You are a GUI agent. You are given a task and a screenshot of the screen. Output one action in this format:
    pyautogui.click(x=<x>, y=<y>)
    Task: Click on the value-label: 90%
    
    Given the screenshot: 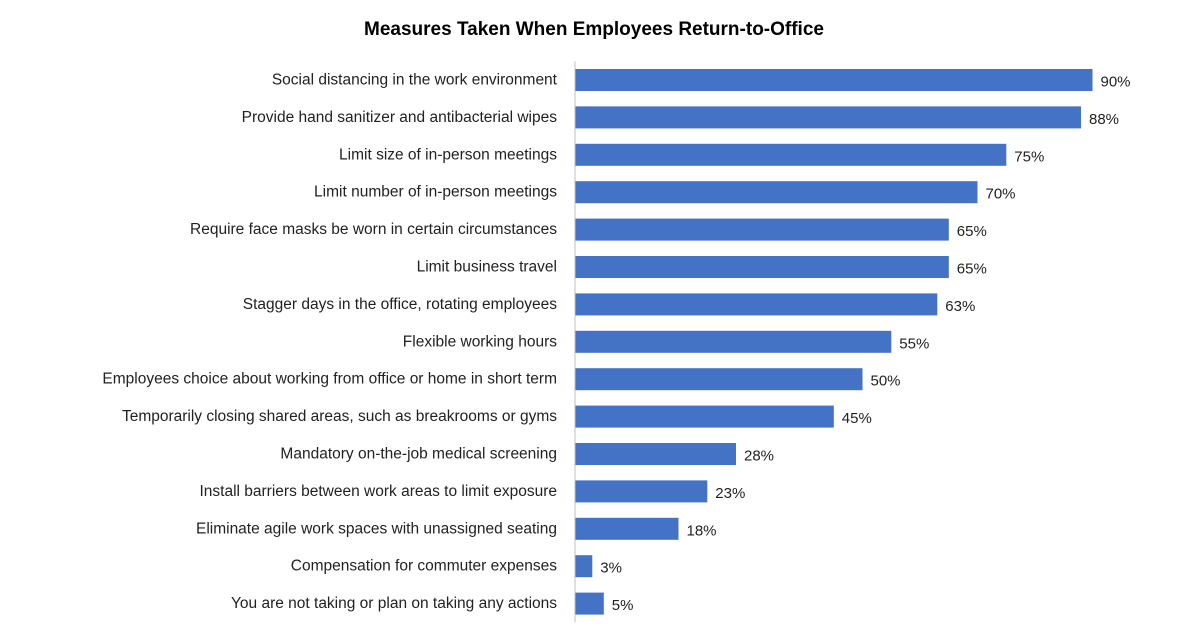 What is the action you would take?
    pyautogui.click(x=1116, y=82)
    